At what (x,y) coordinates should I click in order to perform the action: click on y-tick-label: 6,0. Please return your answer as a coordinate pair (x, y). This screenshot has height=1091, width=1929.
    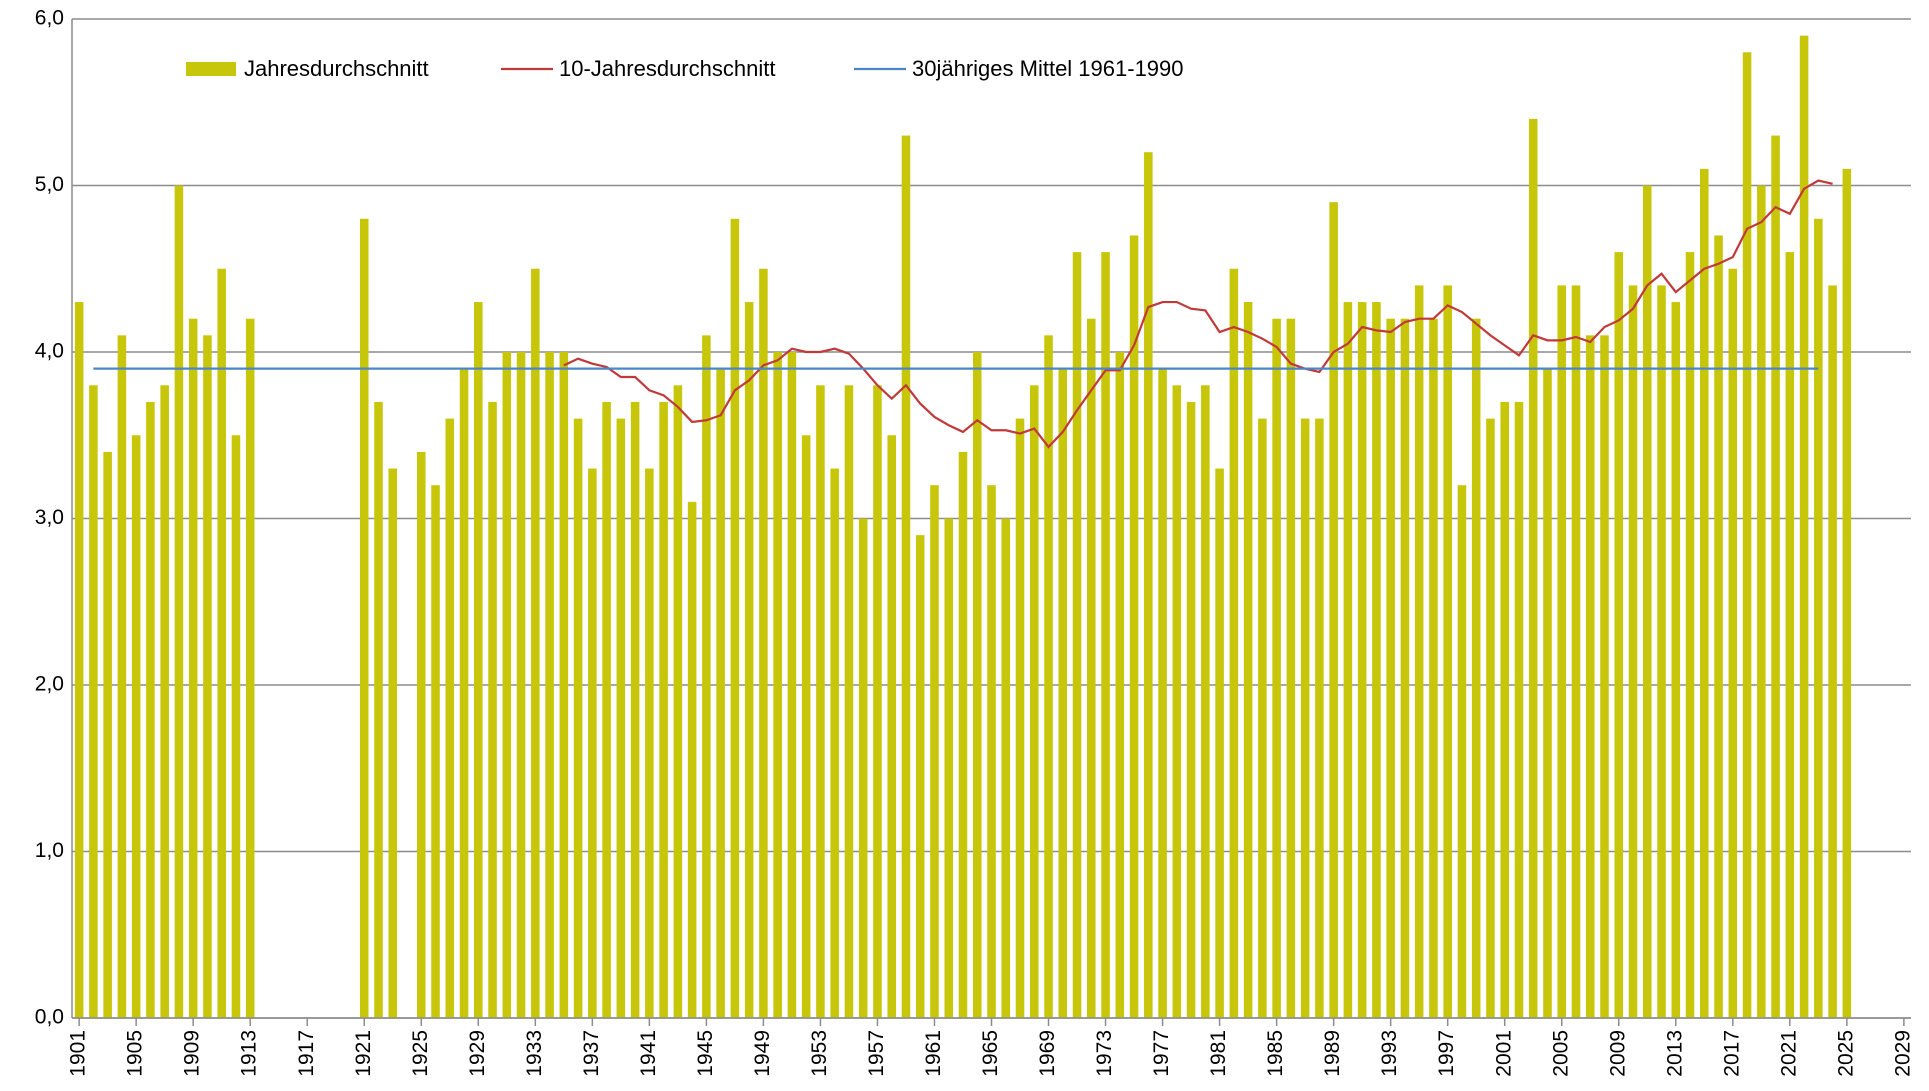
    Looking at the image, I should click on (49, 18).